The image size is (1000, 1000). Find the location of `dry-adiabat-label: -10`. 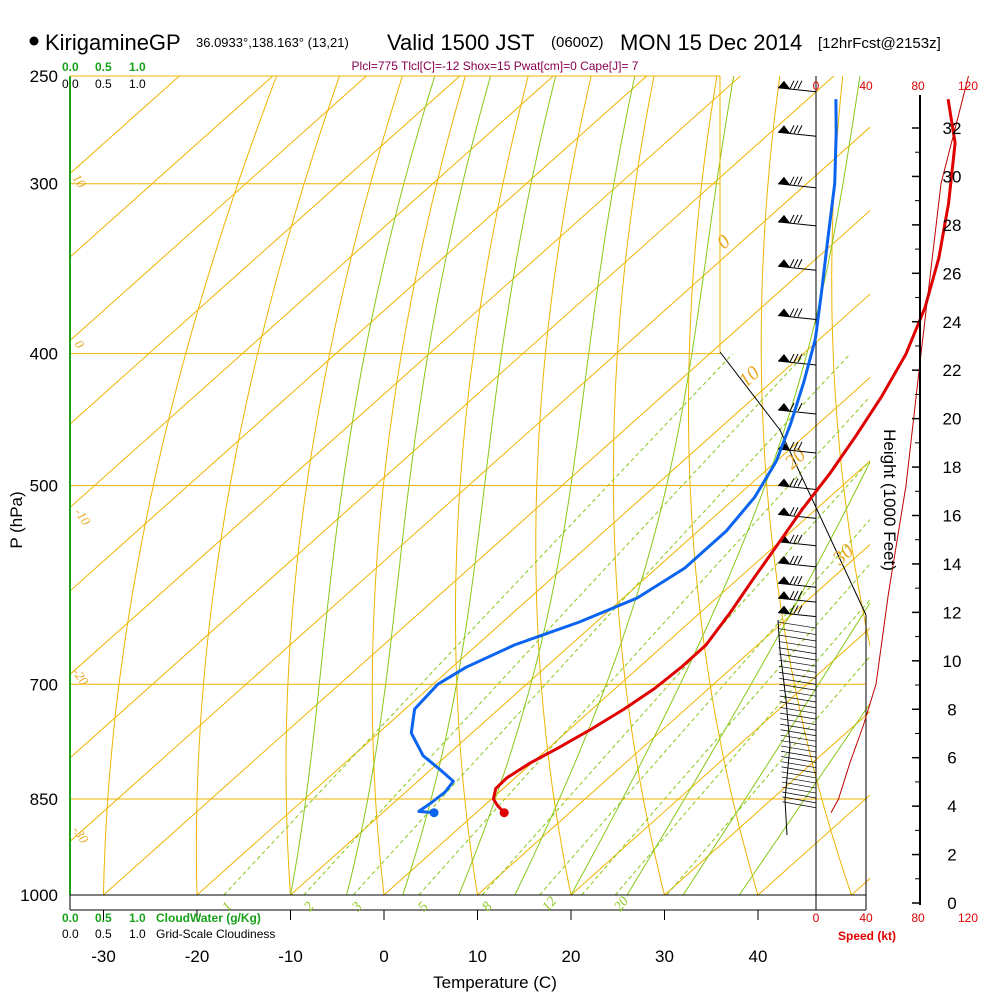

dry-adiabat-label: -10 is located at coordinates (83, 516).